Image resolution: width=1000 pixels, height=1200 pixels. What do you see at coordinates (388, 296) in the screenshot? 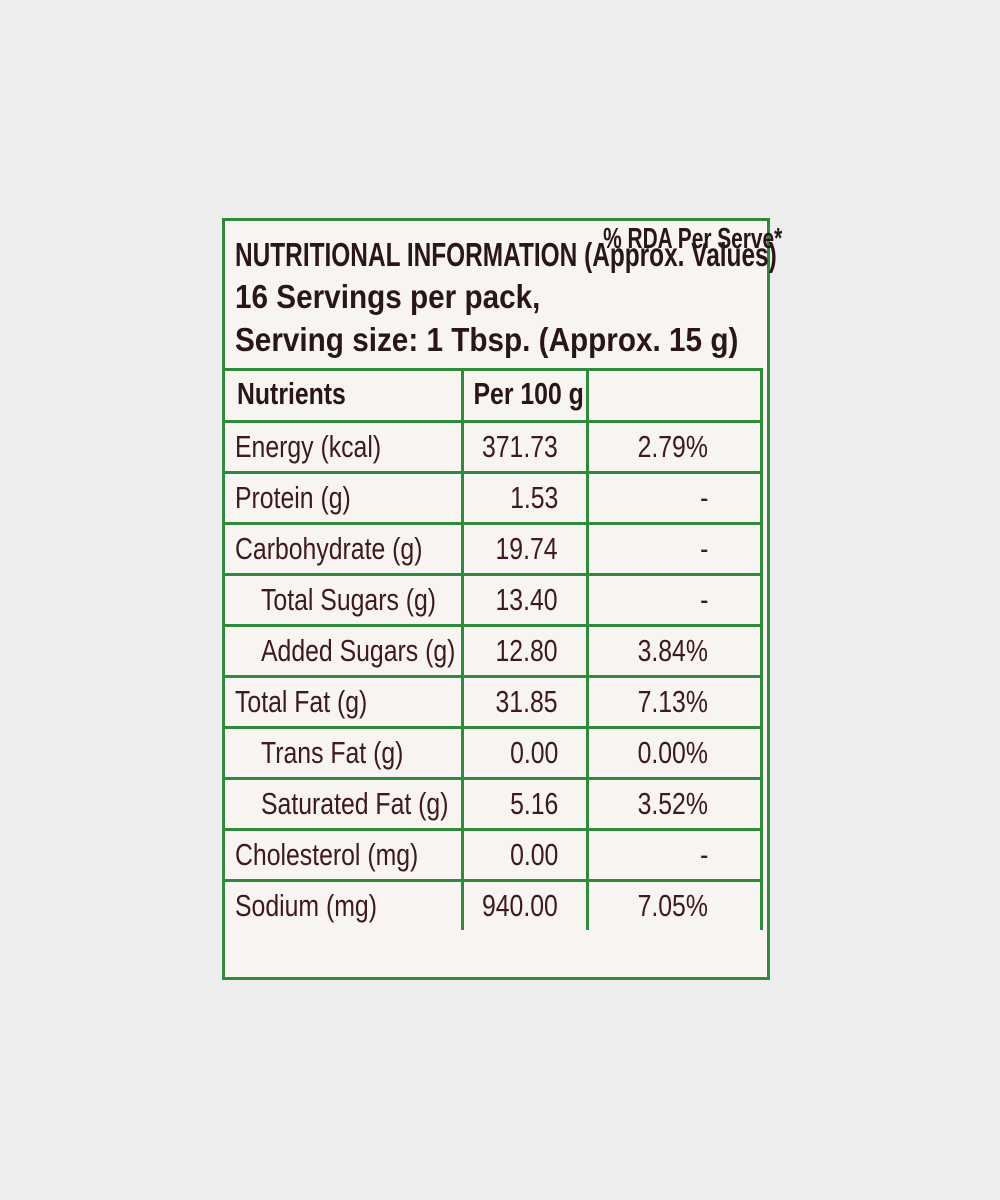
I see `servings: 16 Servings per pack,` at bounding box center [388, 296].